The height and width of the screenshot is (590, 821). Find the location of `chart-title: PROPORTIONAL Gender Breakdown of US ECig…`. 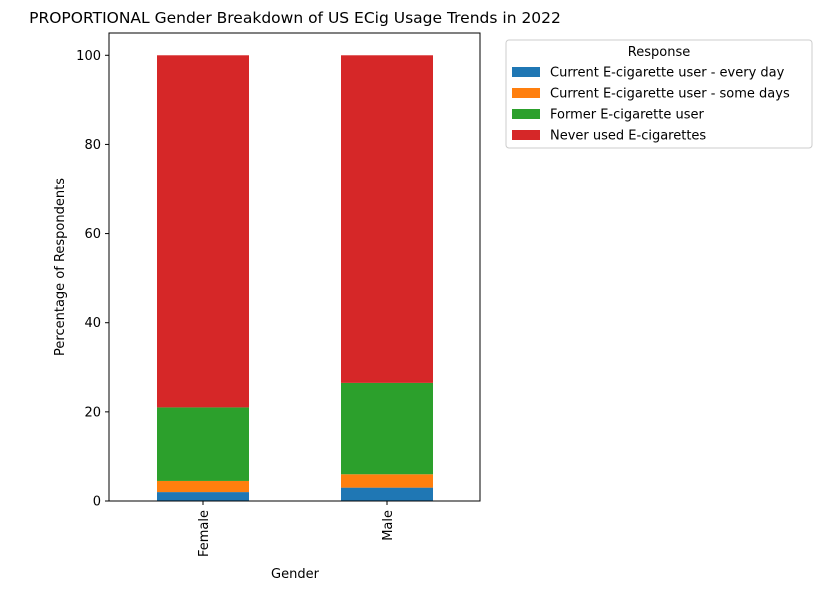

chart-title: PROPORTIONAL Gender Breakdown of US ECig… is located at coordinates (295, 18).